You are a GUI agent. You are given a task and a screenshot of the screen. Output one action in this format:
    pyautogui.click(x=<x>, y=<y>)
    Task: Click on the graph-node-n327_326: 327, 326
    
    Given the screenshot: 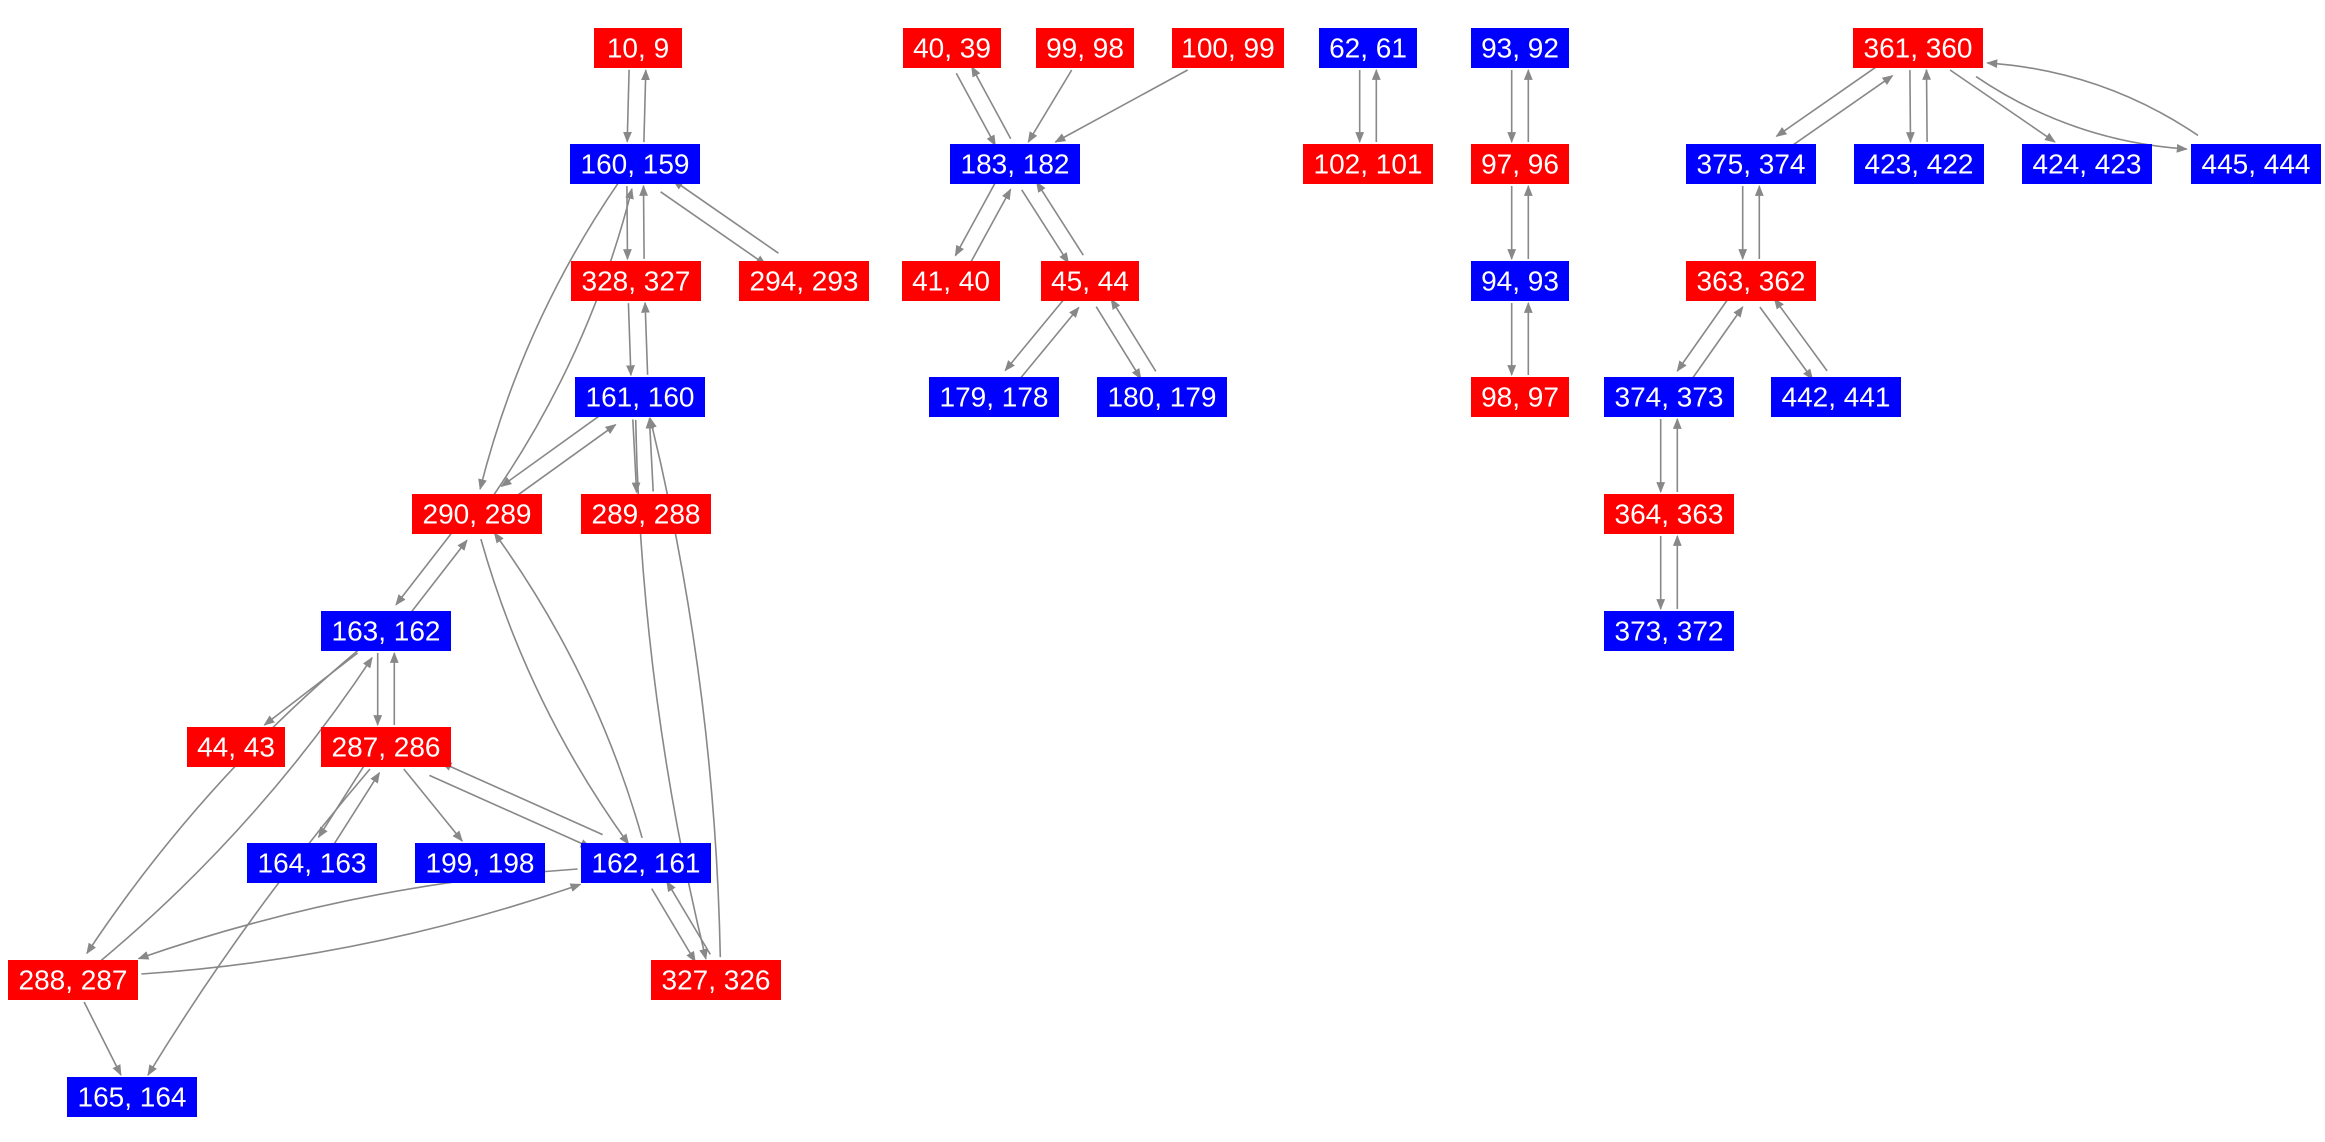 What is the action you would take?
    pyautogui.click(x=716, y=980)
    